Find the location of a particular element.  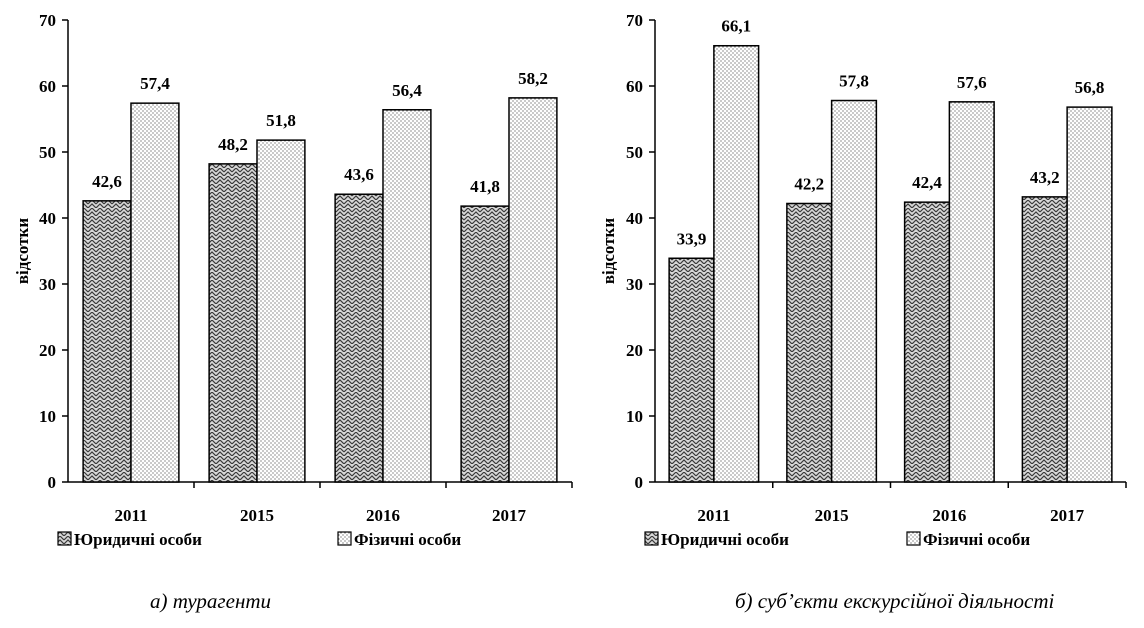

chart-caption: а) турагенти is located at coordinates (210, 601).